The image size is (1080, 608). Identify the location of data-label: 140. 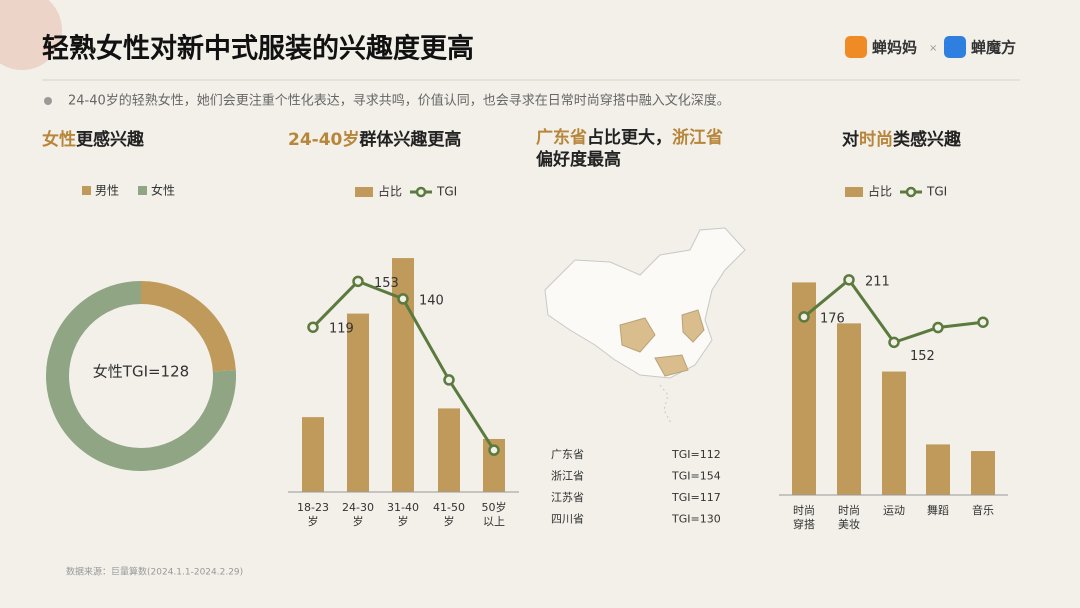
(431, 300).